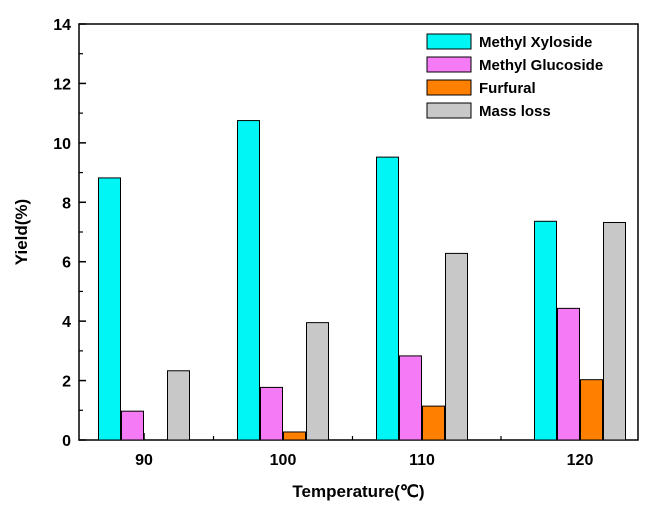 The height and width of the screenshot is (506, 651). Describe the element at coordinates (69, 233) in the screenshot. I see `y-axis: 0 2 4 6 8 10 12 14` at that location.